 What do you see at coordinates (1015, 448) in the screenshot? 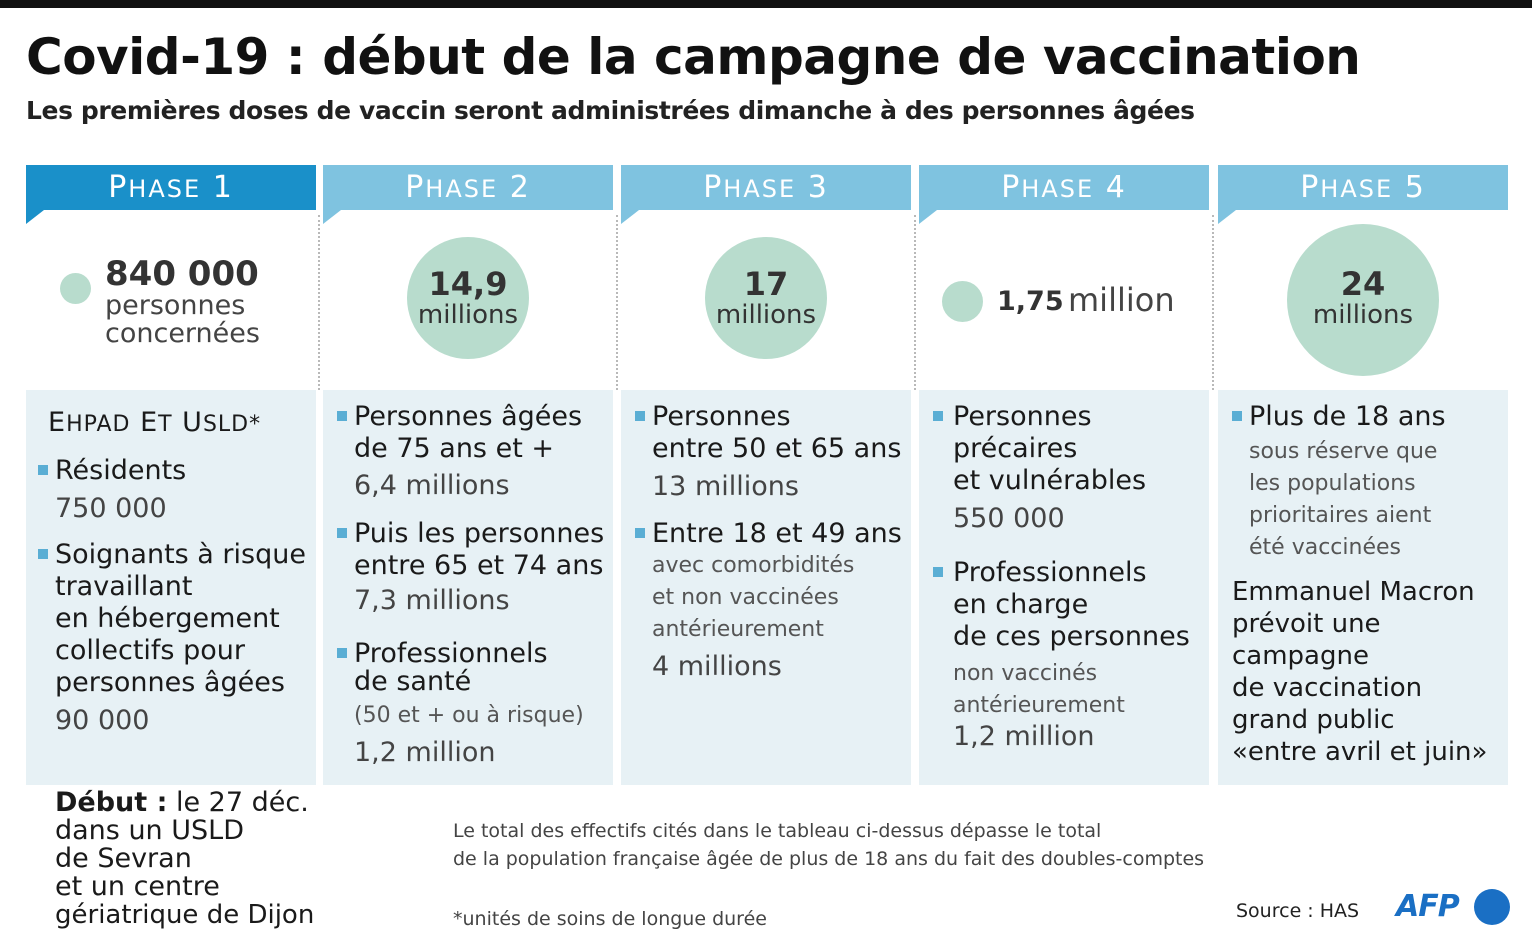
I see `item-label: précaires` at bounding box center [1015, 448].